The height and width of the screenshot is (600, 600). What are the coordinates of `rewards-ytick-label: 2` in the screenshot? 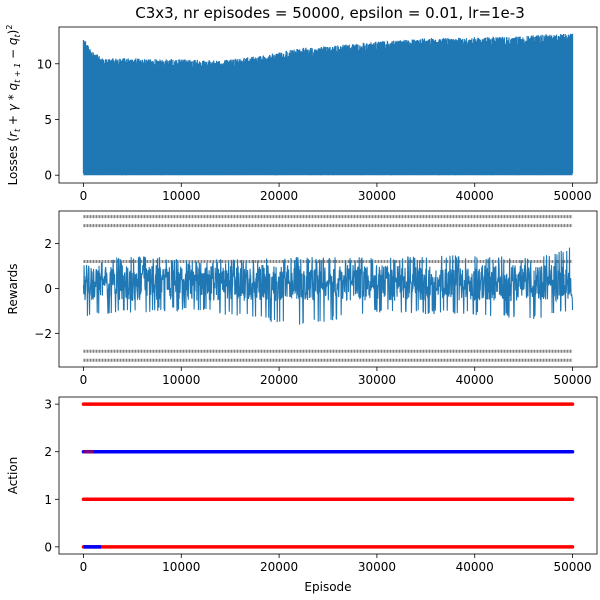 It's located at (48, 244).